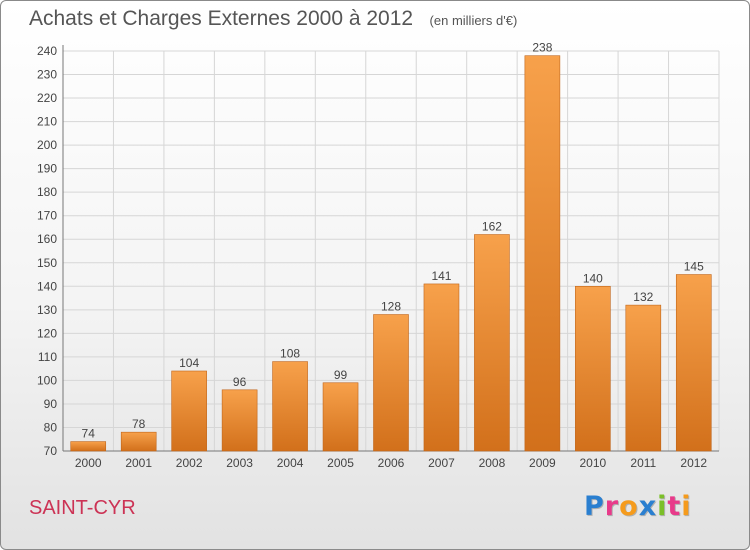 Image resolution: width=750 pixels, height=550 pixels. I want to click on value-label-2003: 96, so click(240, 382).